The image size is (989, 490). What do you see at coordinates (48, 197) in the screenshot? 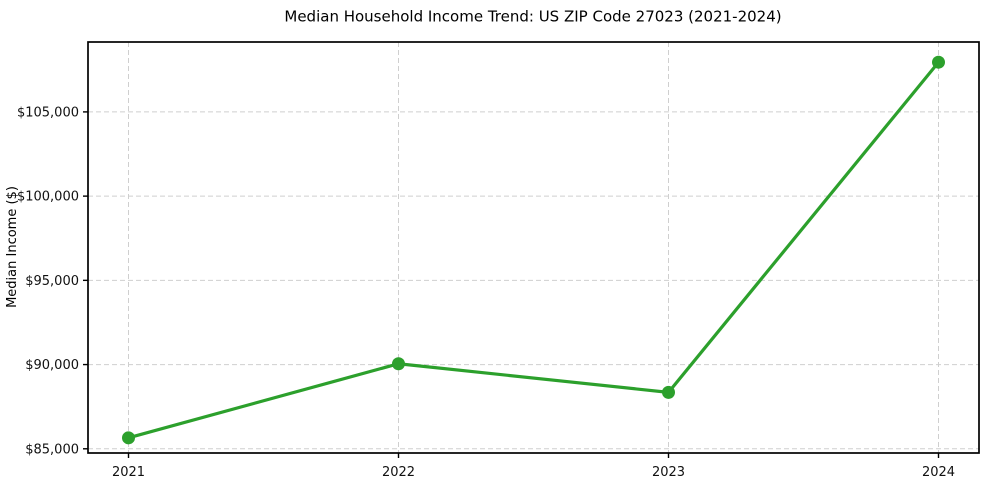
I see `y-tick-label: $100,000` at bounding box center [48, 197].